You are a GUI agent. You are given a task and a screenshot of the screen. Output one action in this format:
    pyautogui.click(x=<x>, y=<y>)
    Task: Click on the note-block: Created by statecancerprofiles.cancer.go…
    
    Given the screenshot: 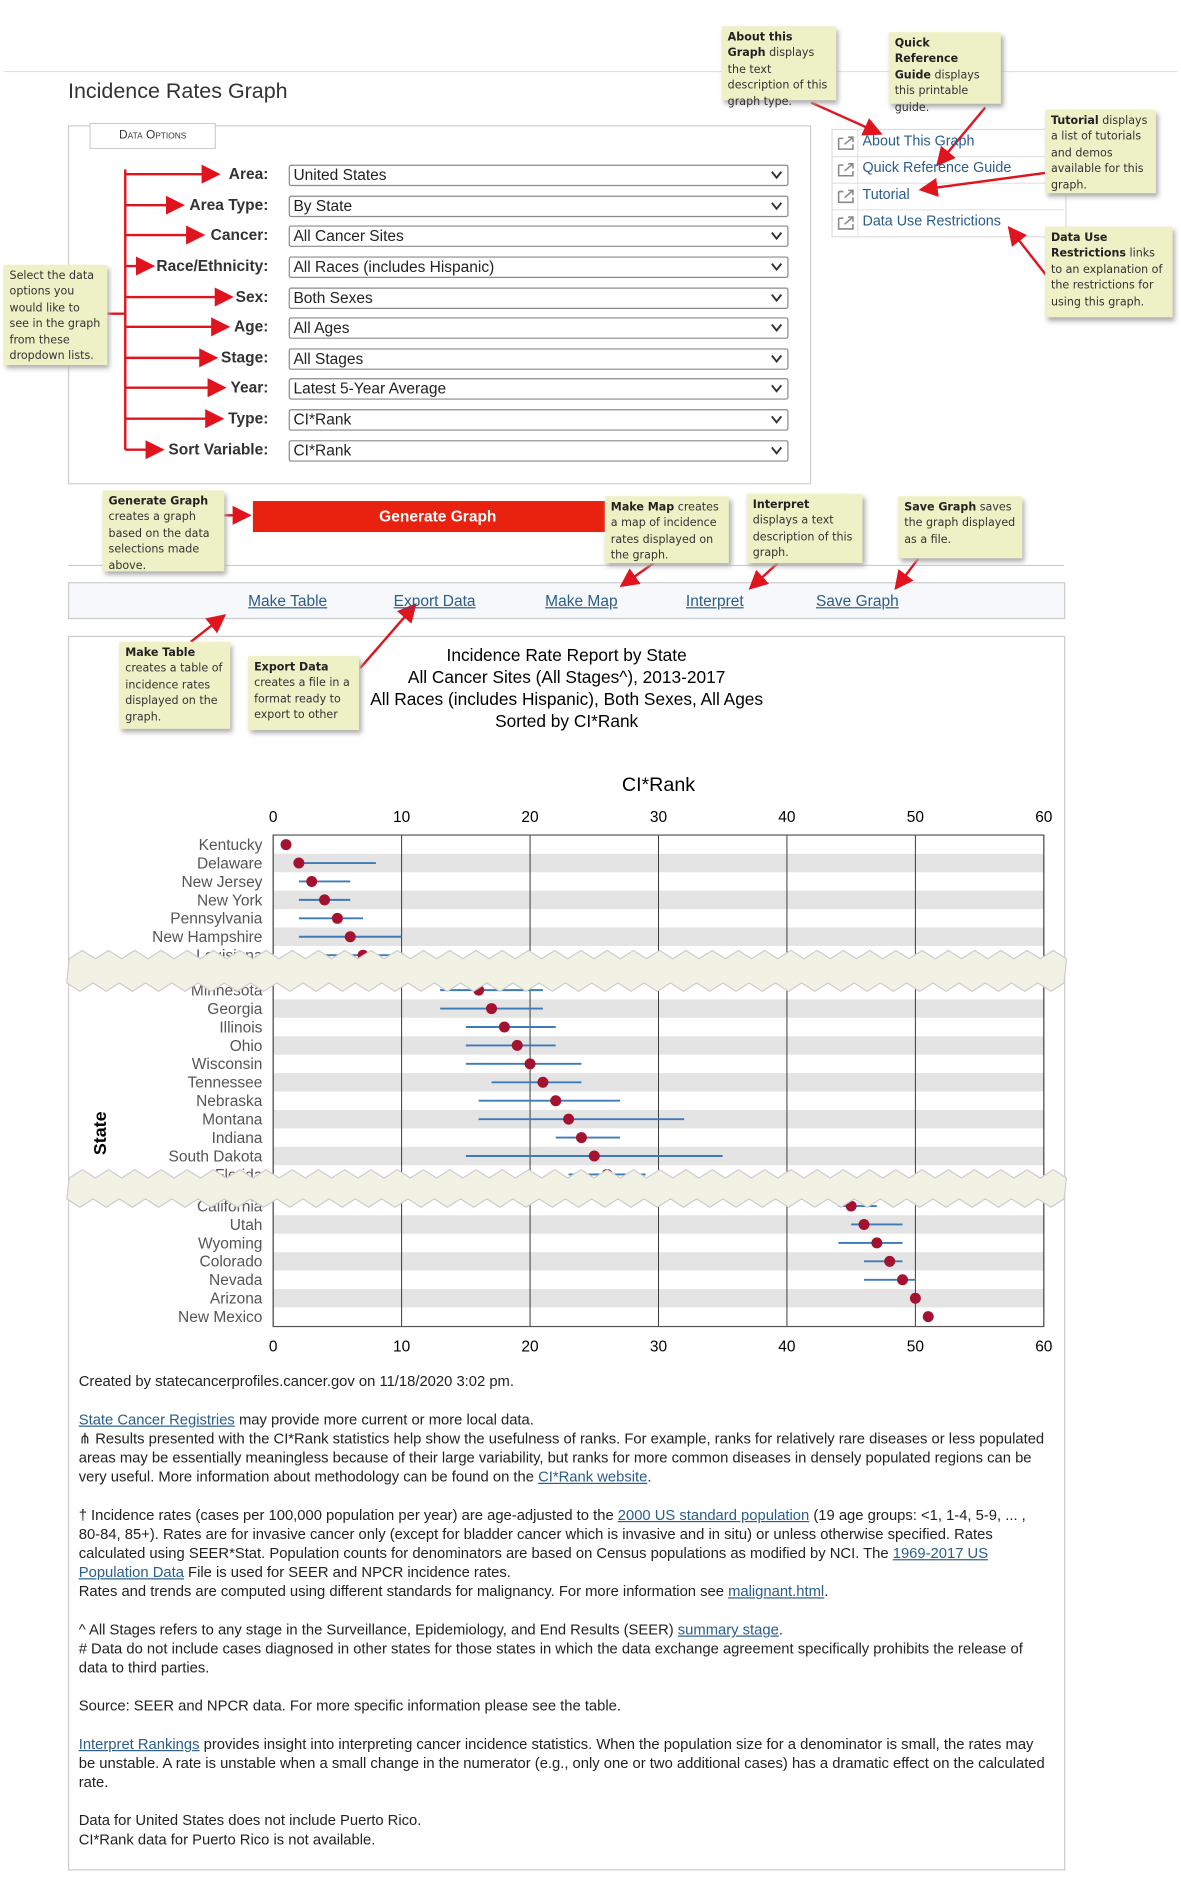 What is the action you would take?
    pyautogui.click(x=562, y=1381)
    